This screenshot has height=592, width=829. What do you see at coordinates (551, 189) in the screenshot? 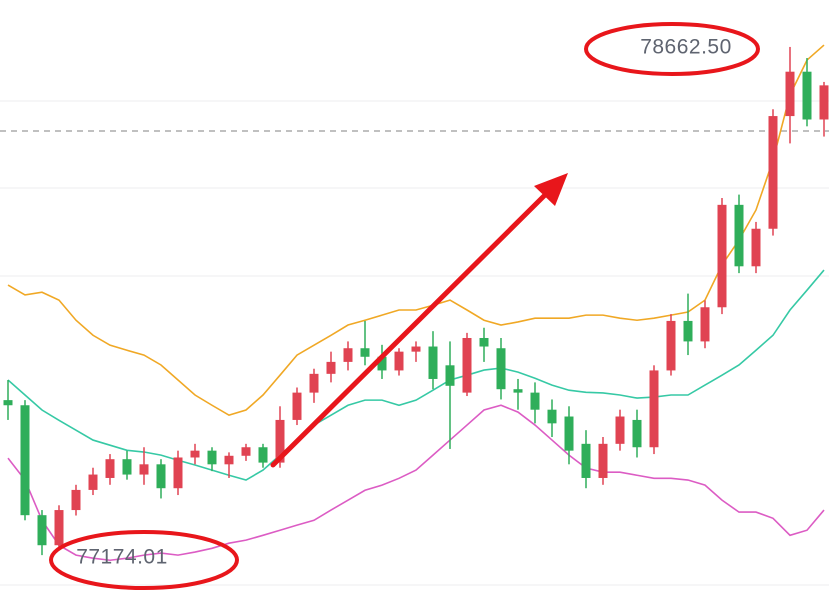
I see `arrow-head` at bounding box center [551, 189].